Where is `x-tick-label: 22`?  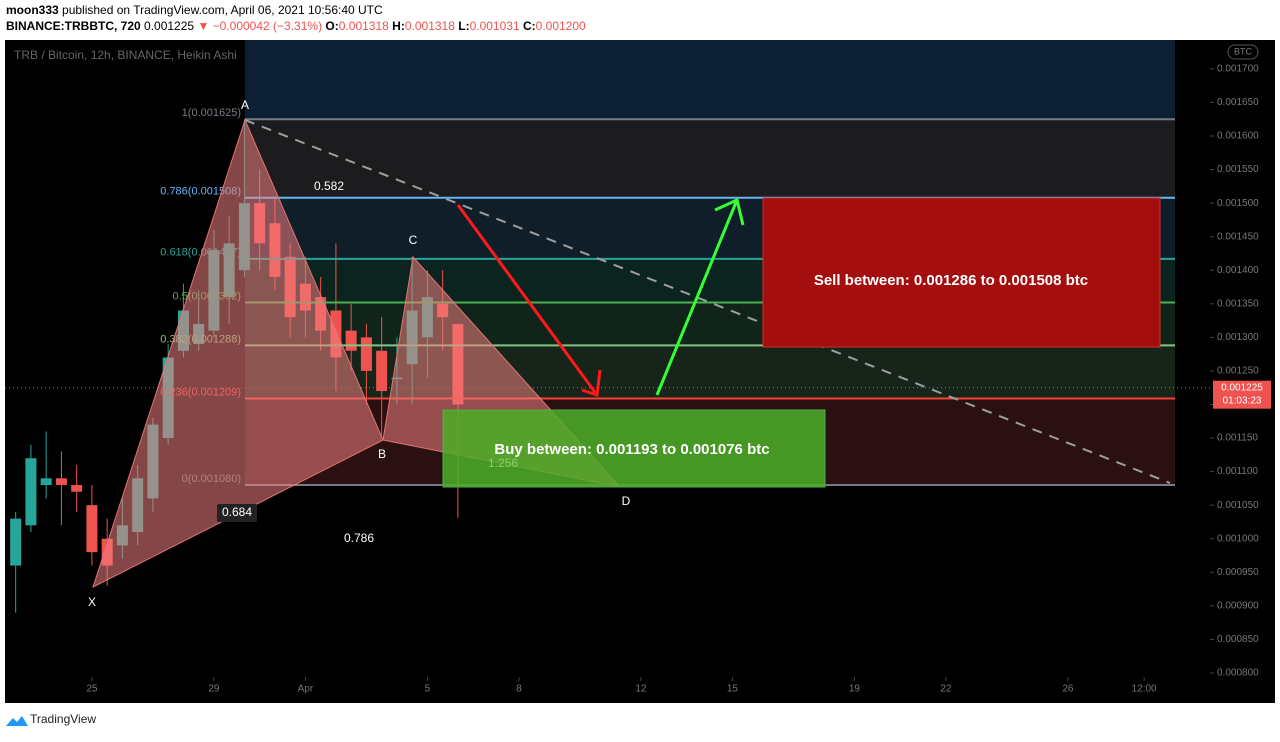
x-tick-label: 22 is located at coordinates (946, 689).